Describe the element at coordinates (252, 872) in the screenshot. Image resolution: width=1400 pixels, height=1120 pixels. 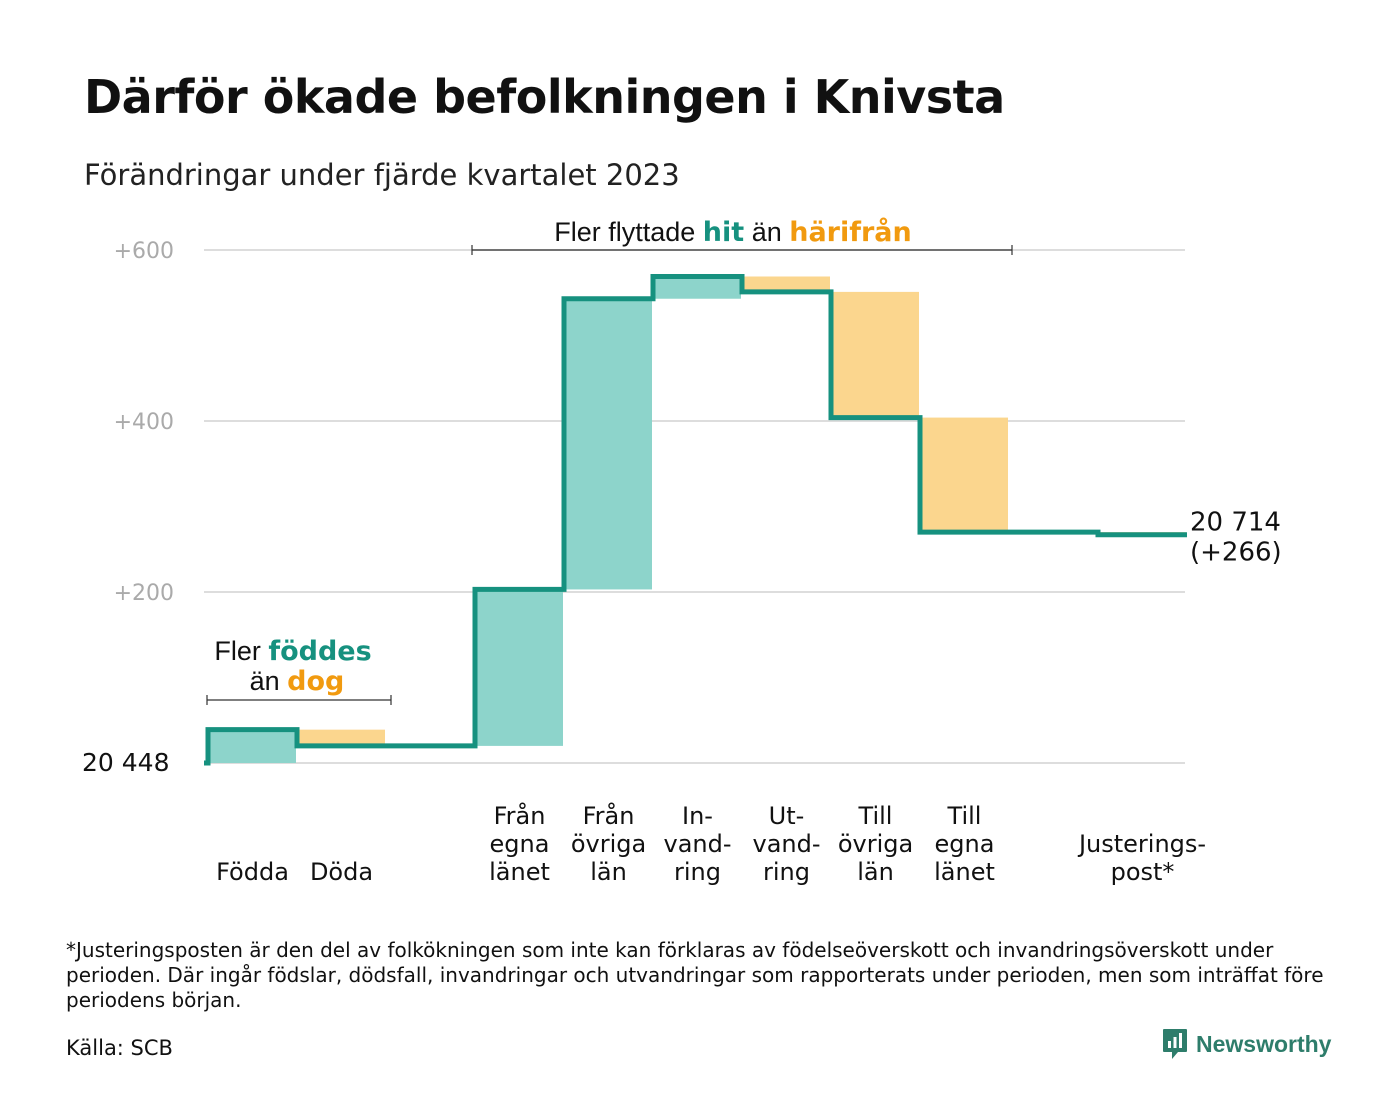
I see `category-label: Födda` at that location.